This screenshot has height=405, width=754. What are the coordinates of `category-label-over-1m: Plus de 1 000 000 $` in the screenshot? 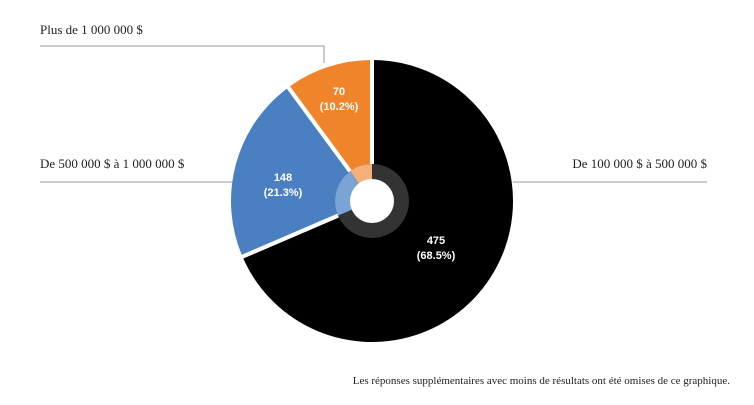 It's located at (91, 29).